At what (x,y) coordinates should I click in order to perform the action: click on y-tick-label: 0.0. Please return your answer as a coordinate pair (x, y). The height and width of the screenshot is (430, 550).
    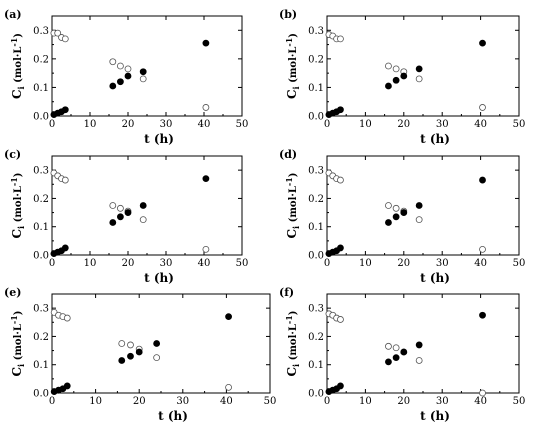
    Looking at the image, I should click on (316, 394).